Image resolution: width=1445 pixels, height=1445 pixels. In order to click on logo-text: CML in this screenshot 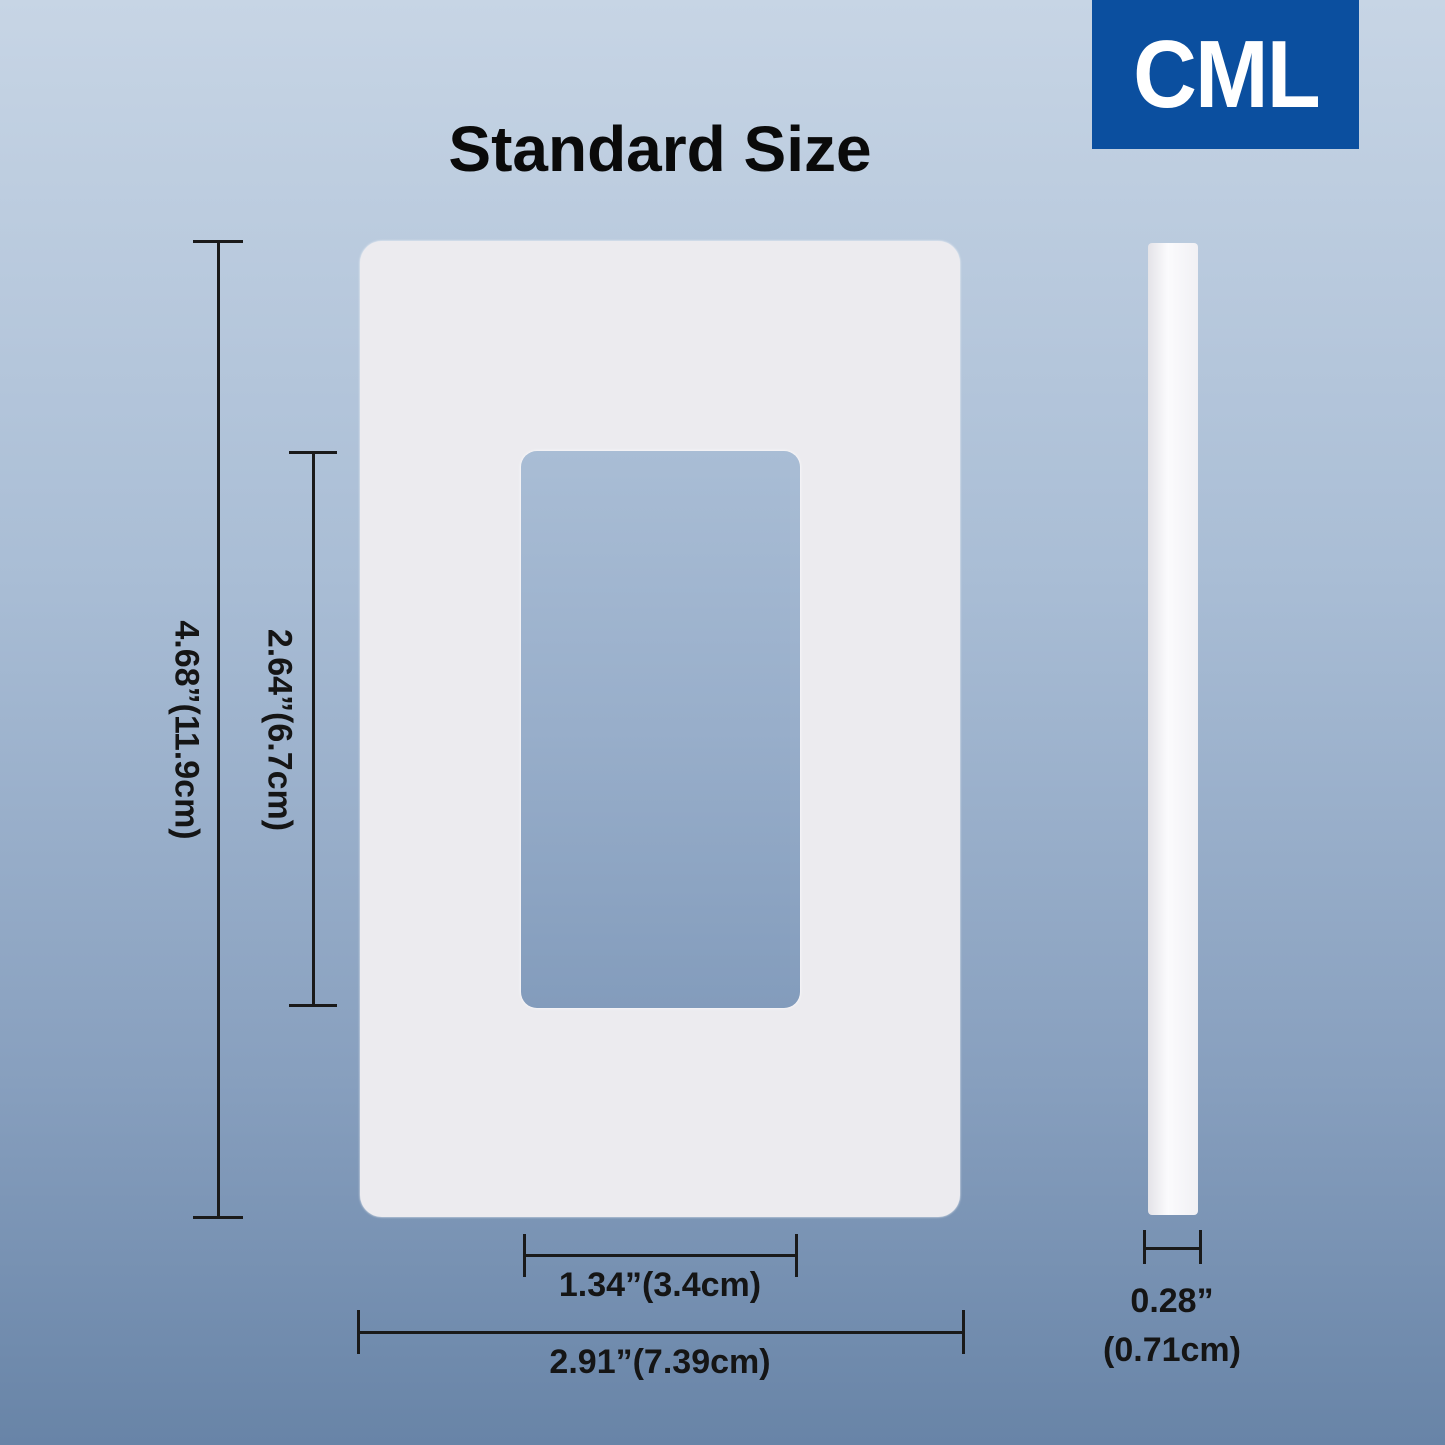, I will do `click(1226, 74)`.